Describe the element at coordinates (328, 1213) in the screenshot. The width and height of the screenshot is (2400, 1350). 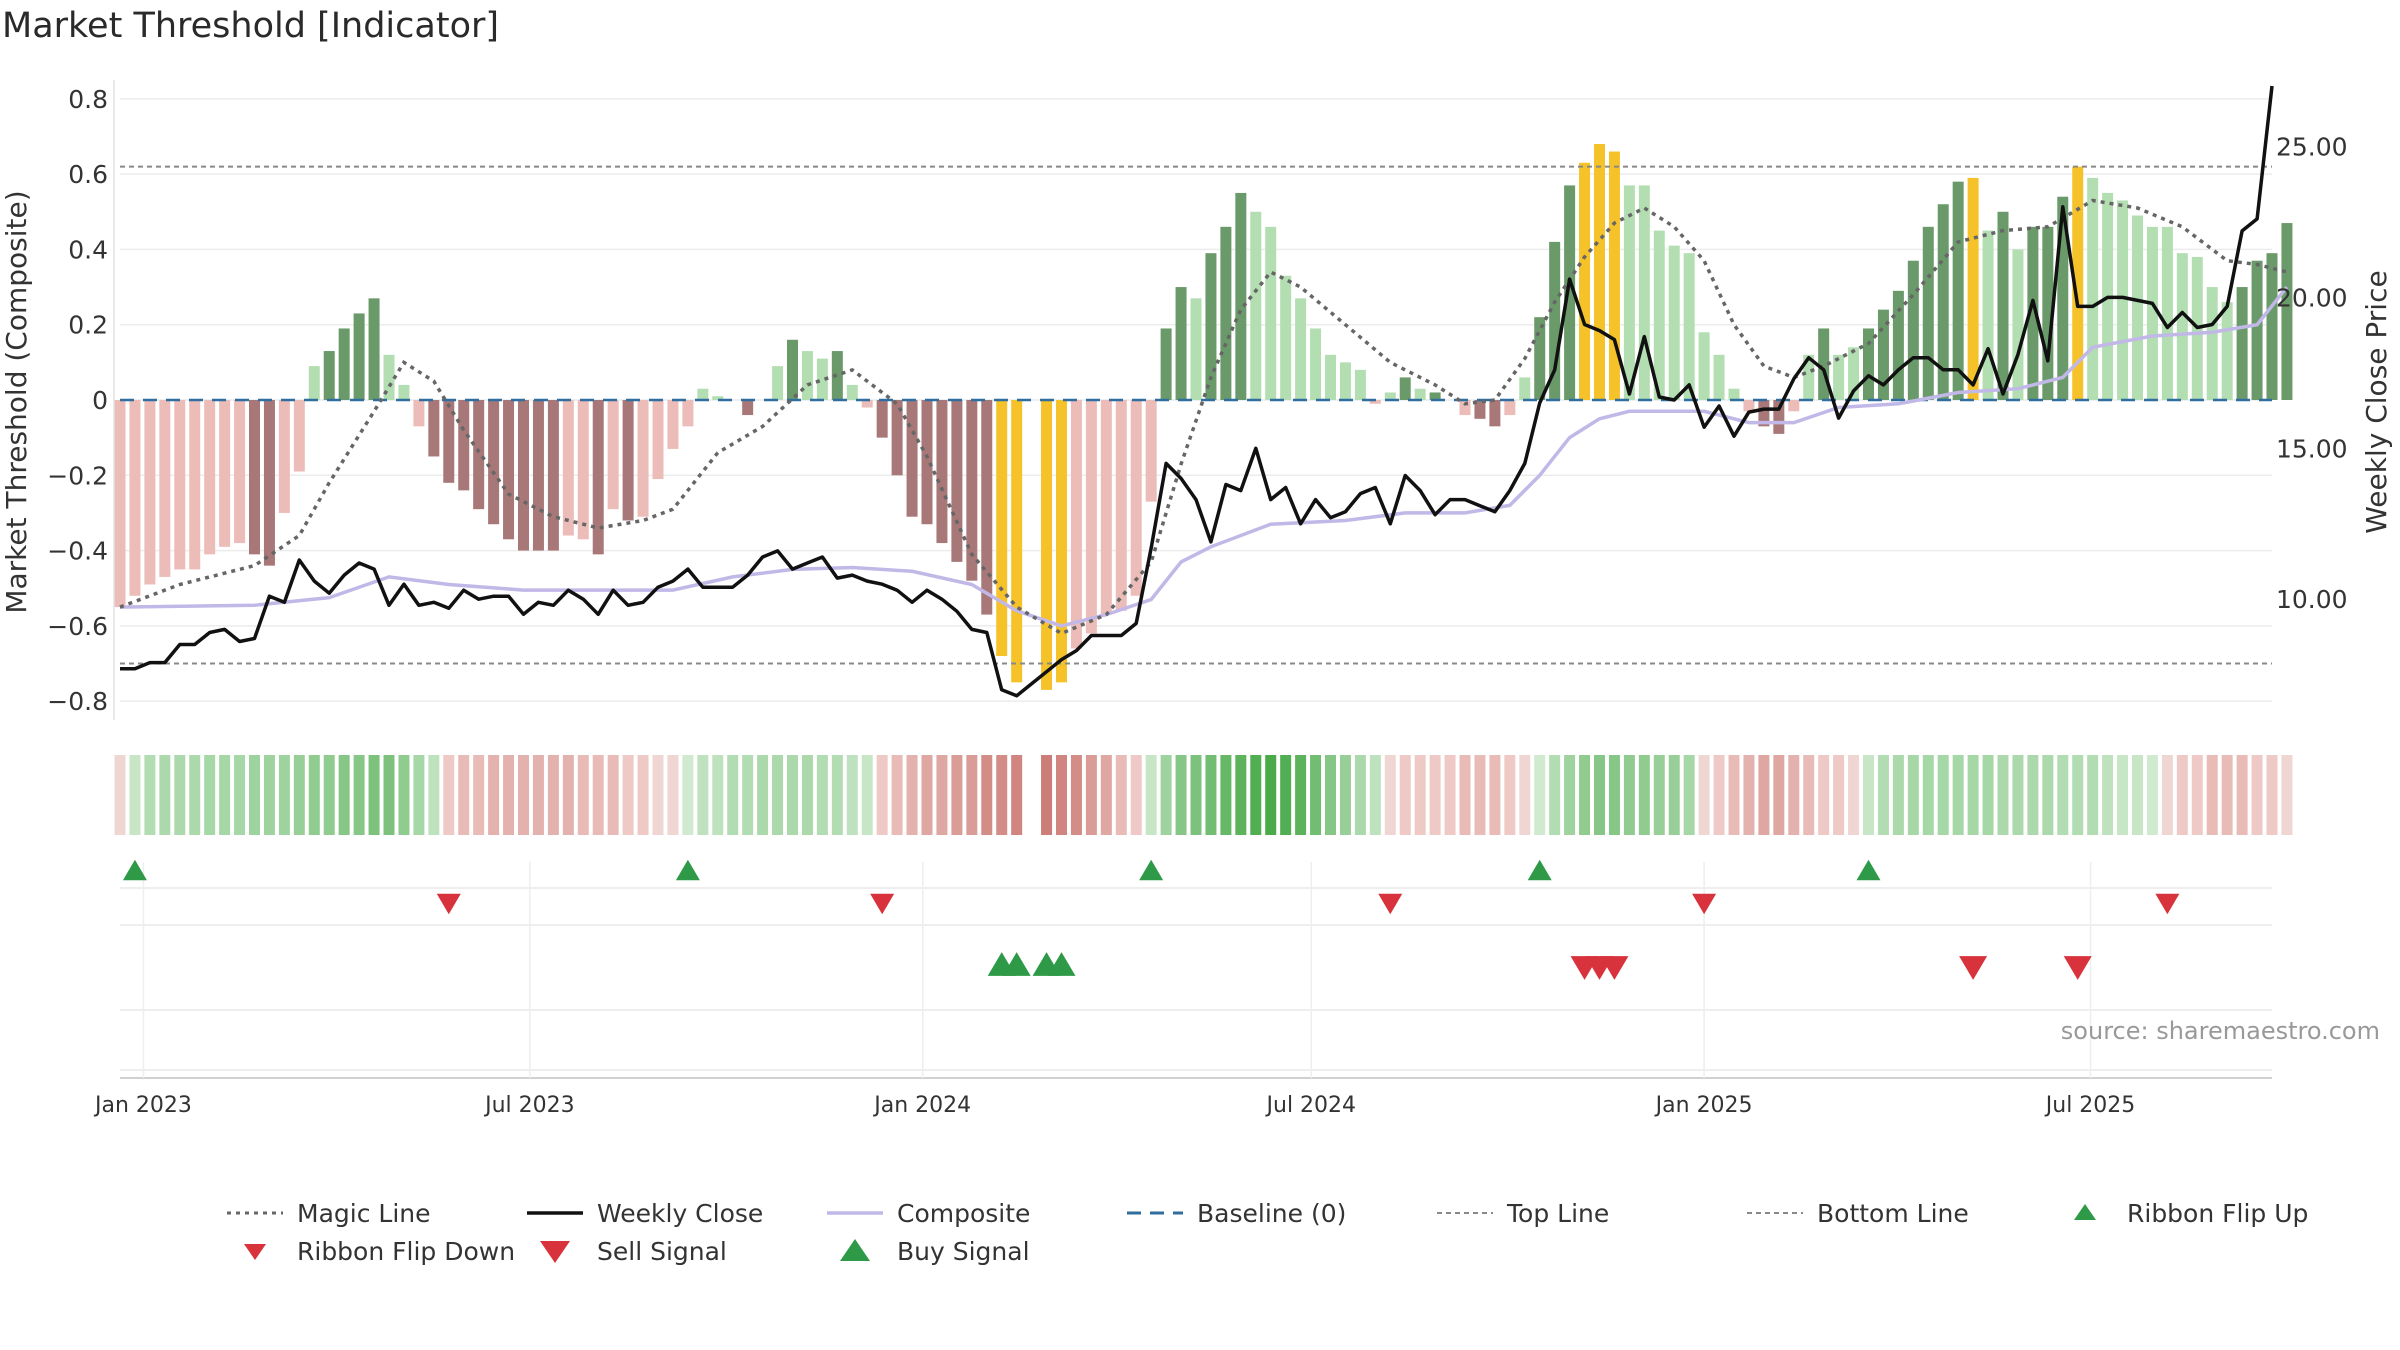
I see `legend-item: Magic Line` at that location.